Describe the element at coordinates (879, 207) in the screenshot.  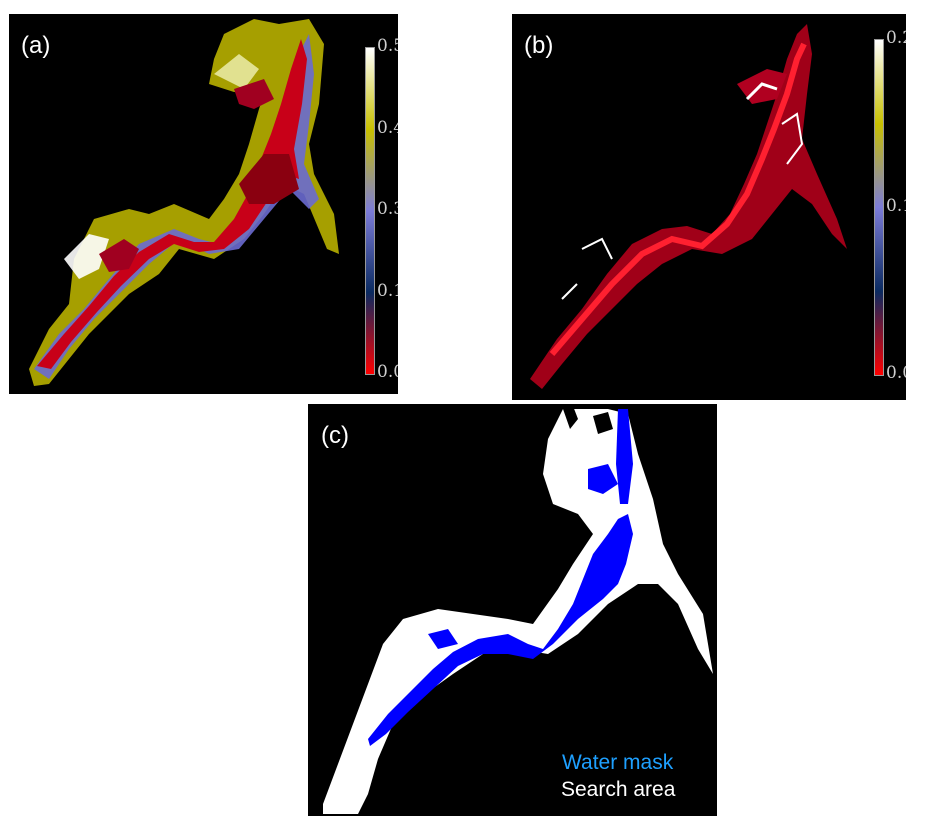
I see `panel-b-colorbar` at that location.